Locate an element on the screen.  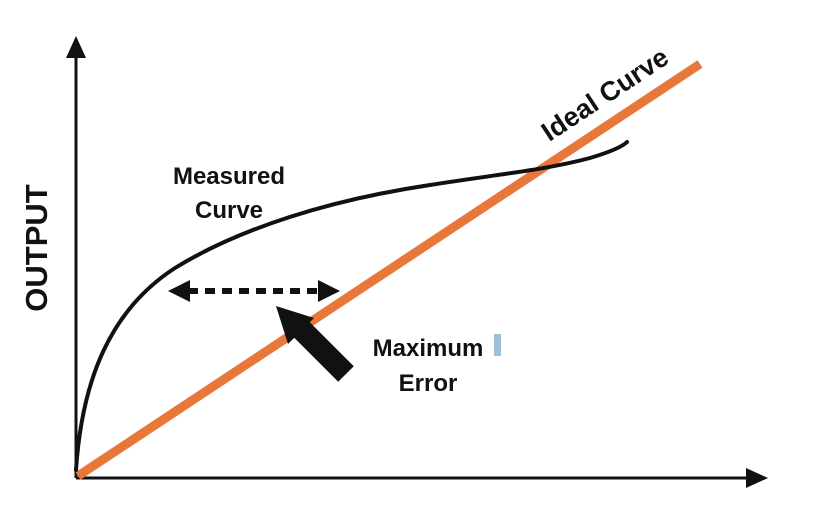
measured-curve-label-line2: Curve is located at coordinates (229, 210).